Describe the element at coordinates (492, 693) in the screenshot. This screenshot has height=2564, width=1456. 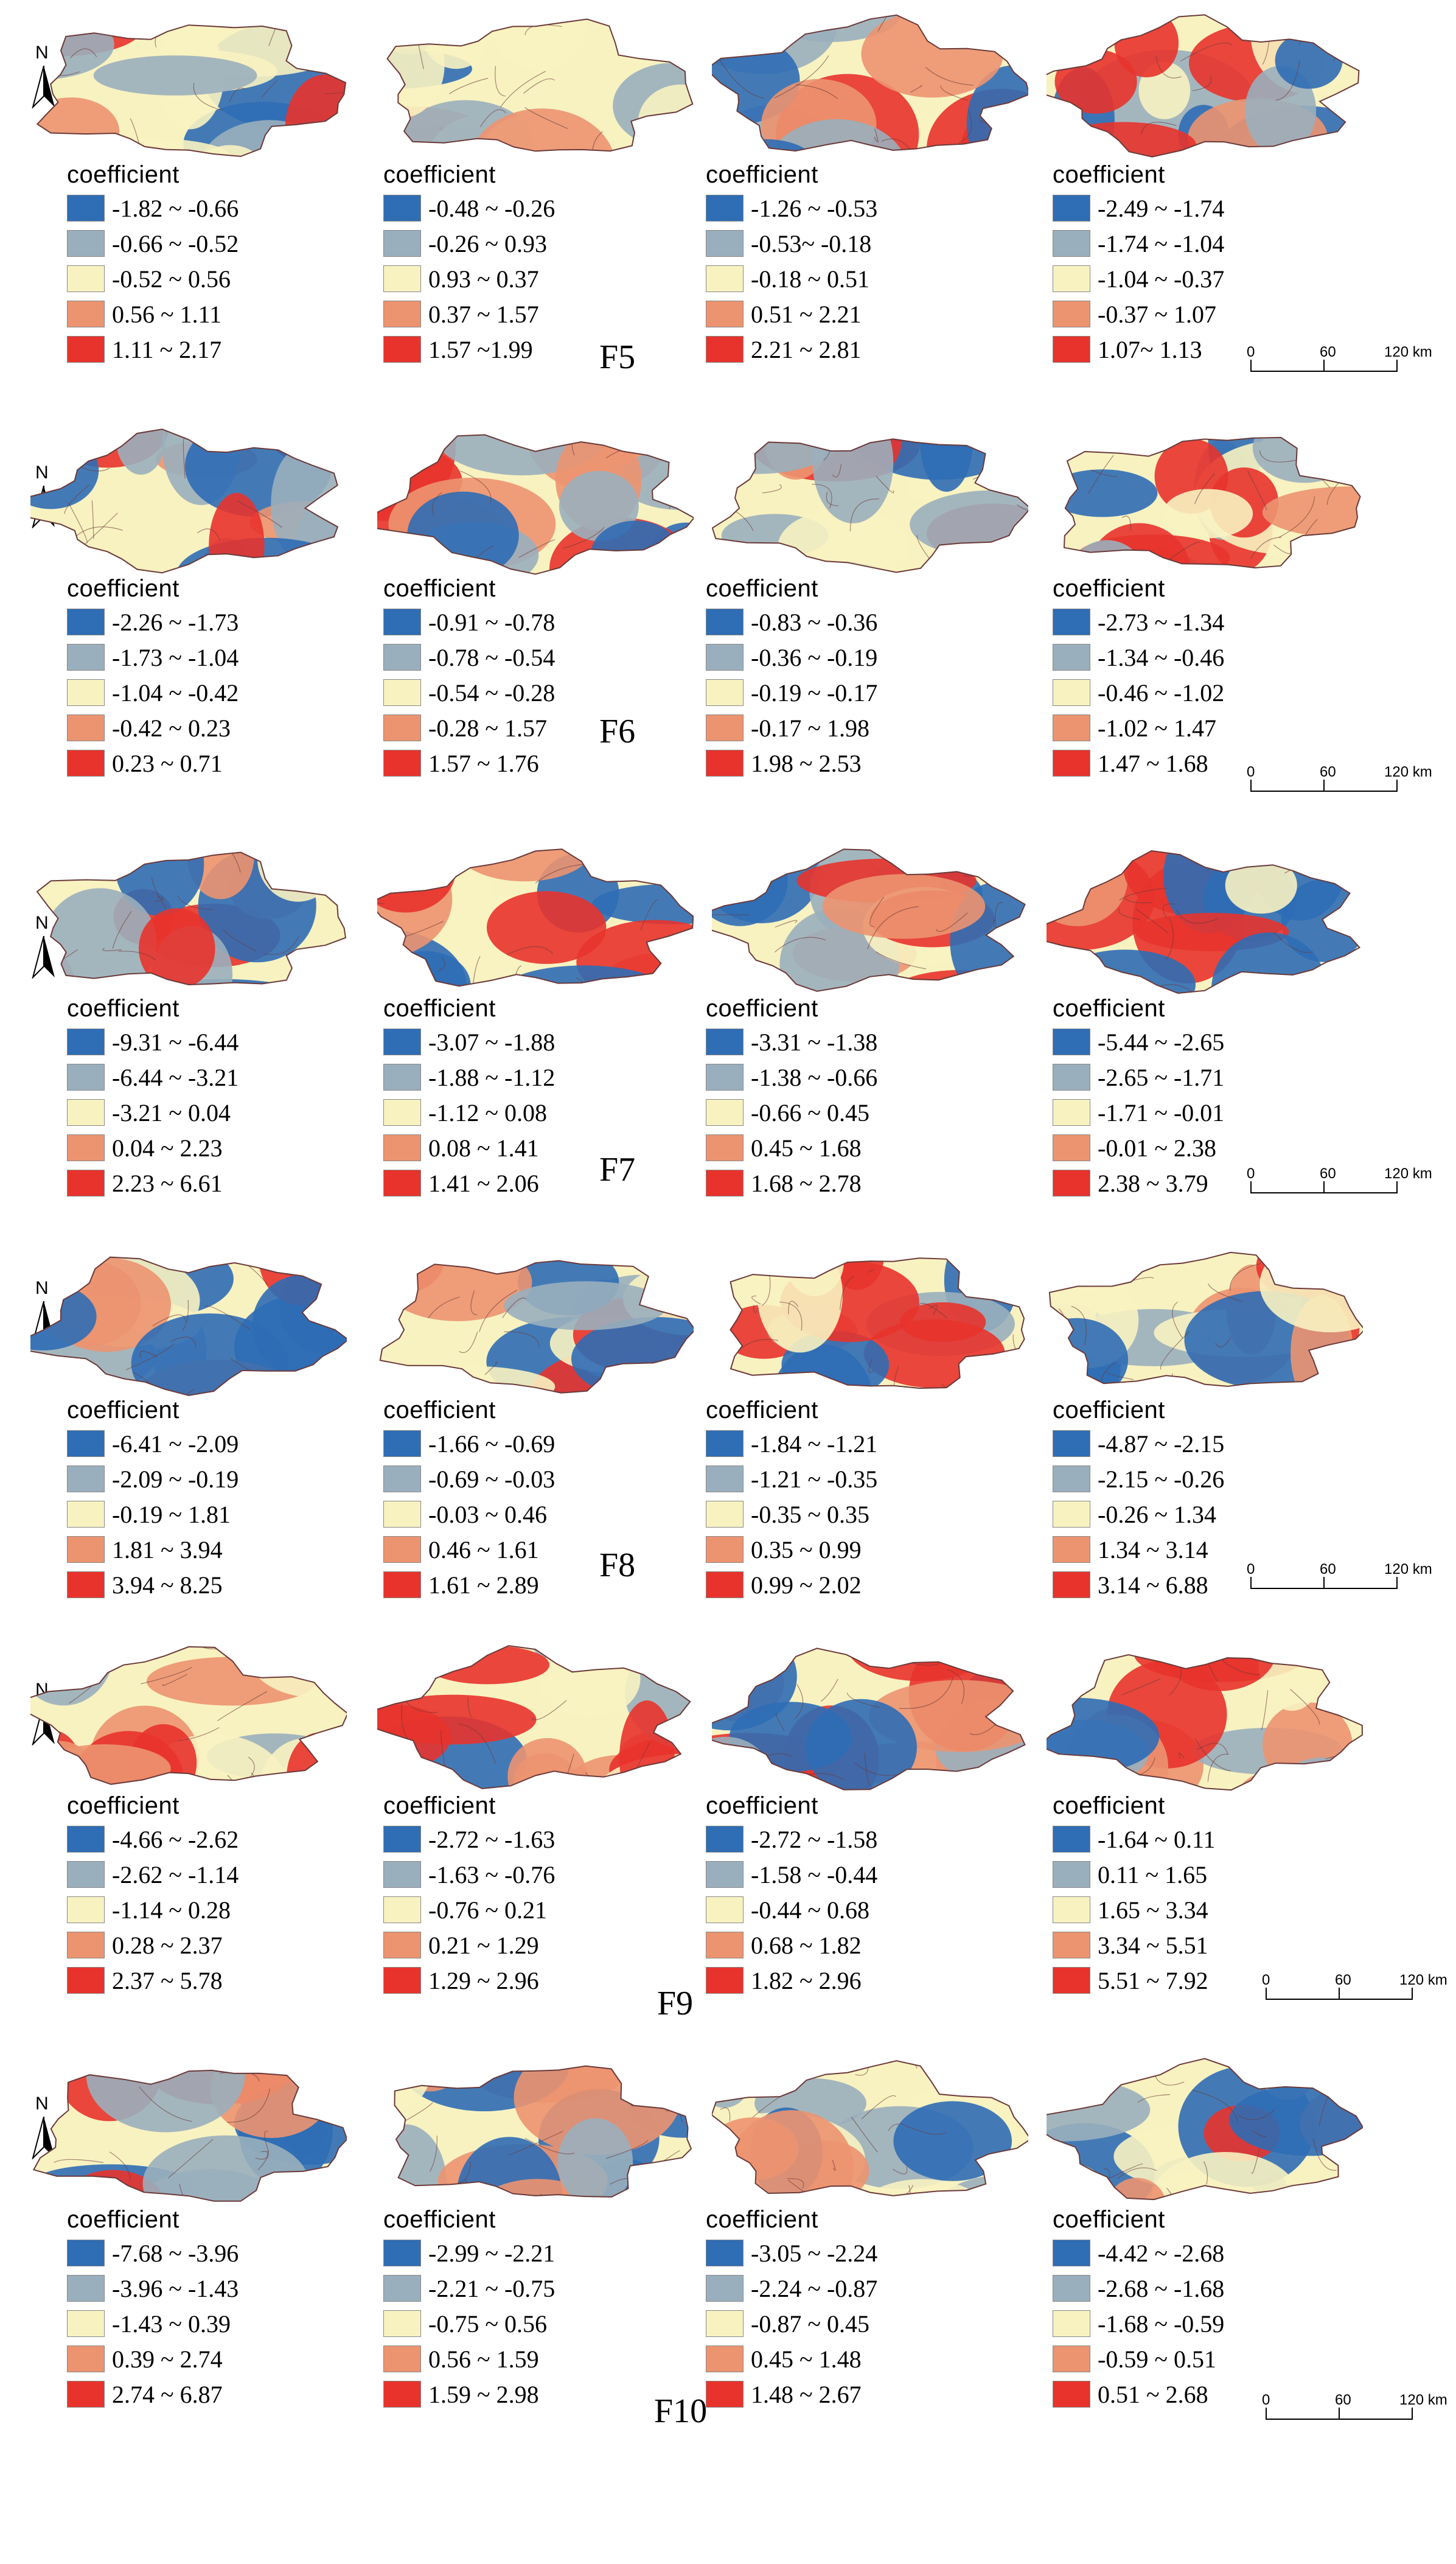
I see `legend-range-label: -0.54 ~ -0.28` at that location.